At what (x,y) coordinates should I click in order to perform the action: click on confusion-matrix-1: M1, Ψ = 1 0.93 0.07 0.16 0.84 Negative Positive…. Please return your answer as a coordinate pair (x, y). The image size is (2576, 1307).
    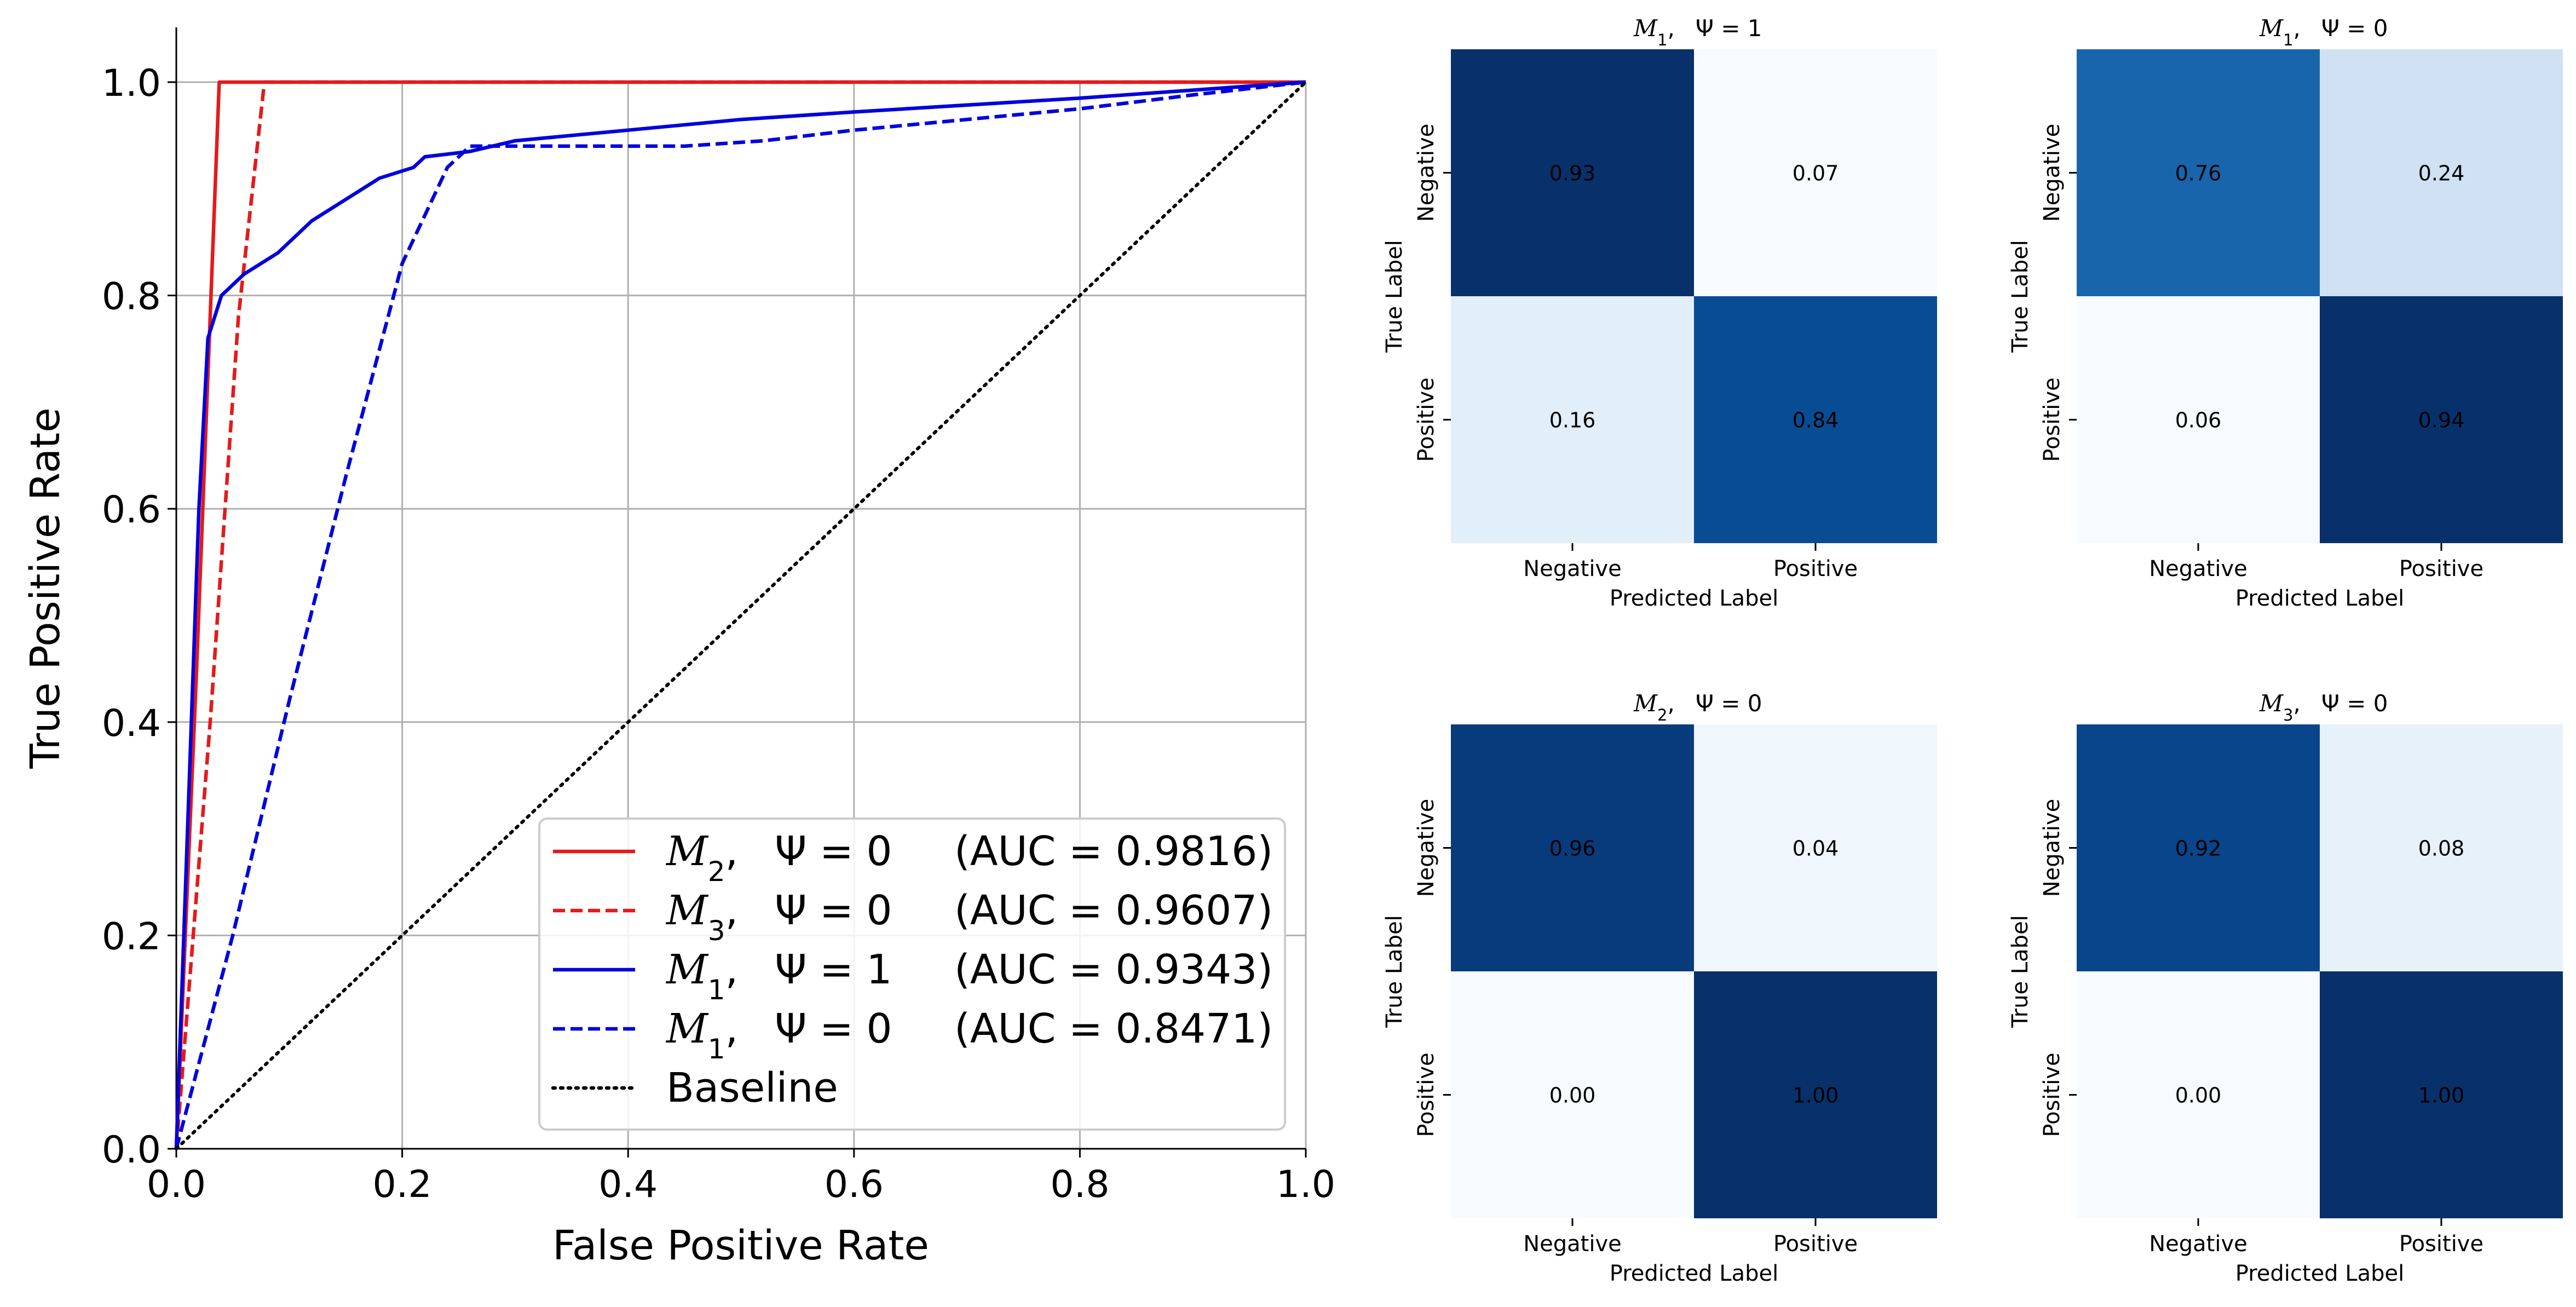
    Looking at the image, I should click on (1659, 313).